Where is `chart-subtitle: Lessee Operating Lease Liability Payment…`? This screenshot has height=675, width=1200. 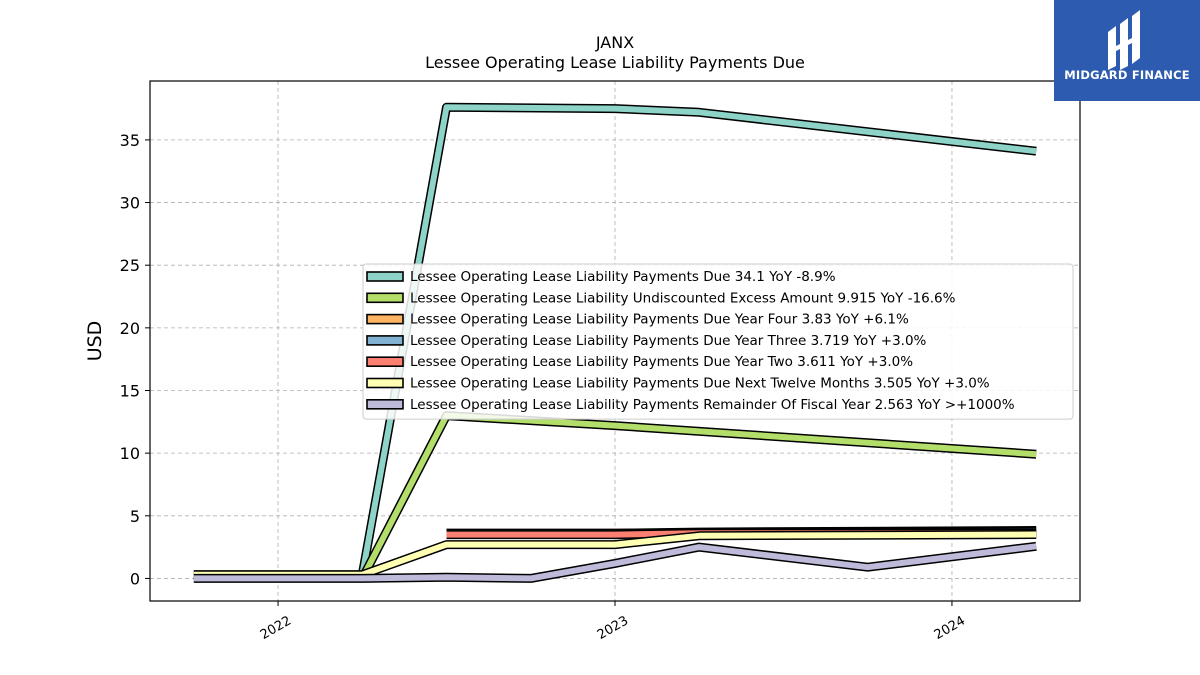
chart-subtitle: Lessee Operating Lease Liability Payment… is located at coordinates (615, 62).